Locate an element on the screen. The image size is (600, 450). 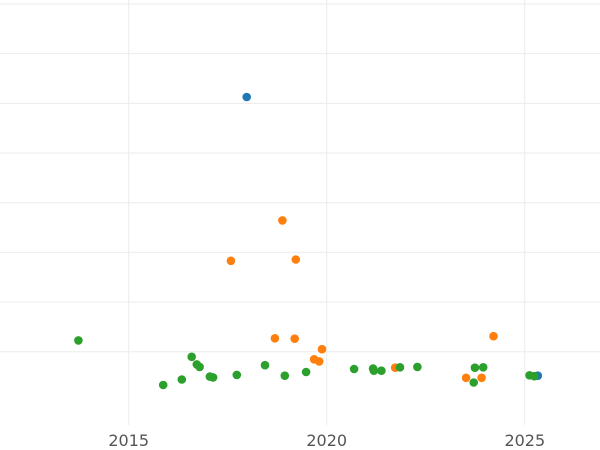
x-tick-label: 2025 is located at coordinates (524, 440).